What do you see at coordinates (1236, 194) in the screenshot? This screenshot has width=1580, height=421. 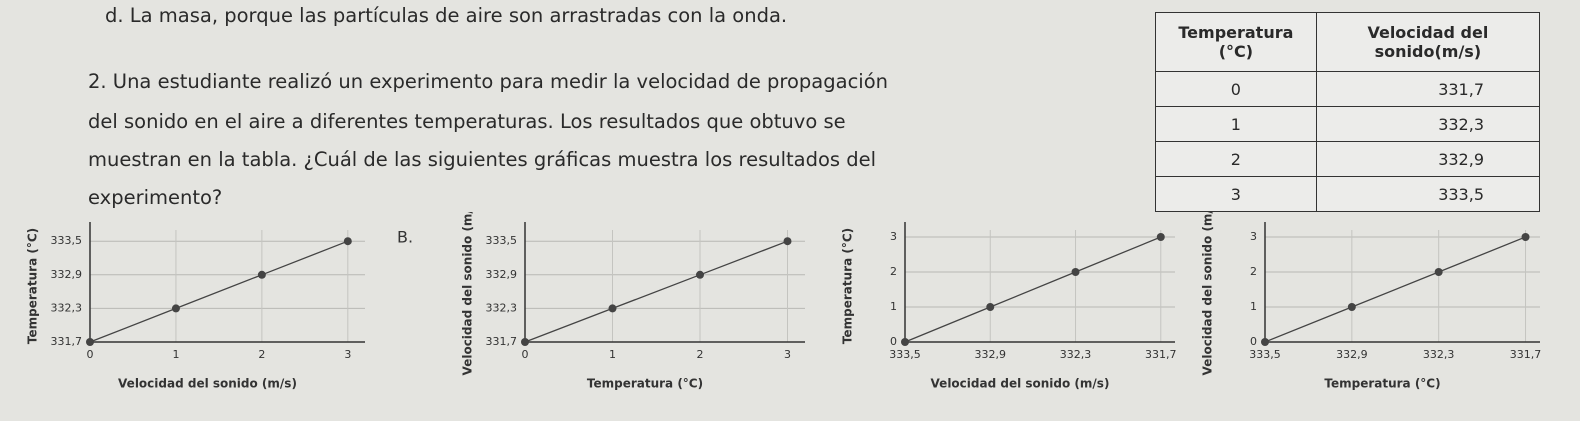 I see `cell: 3` at bounding box center [1236, 194].